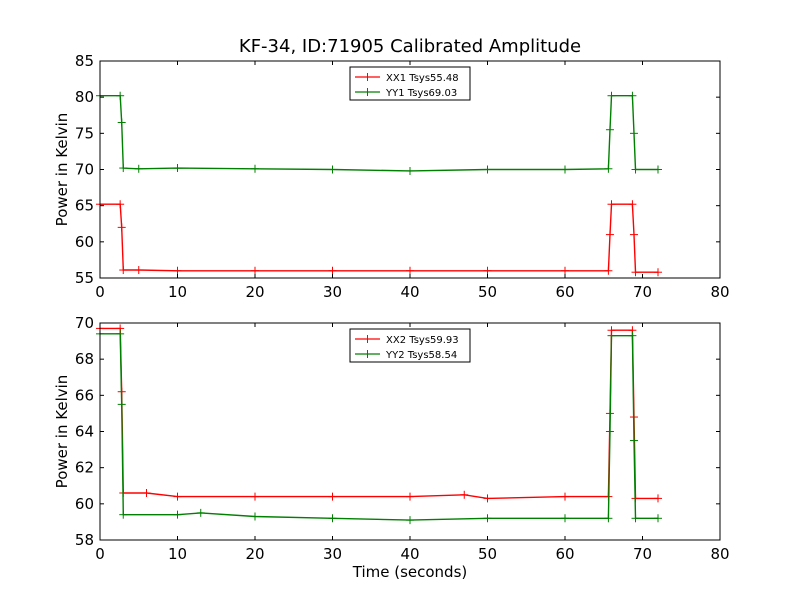  I want to click on legend-entry-2: YY2 Tsys58.54, so click(406, 355).